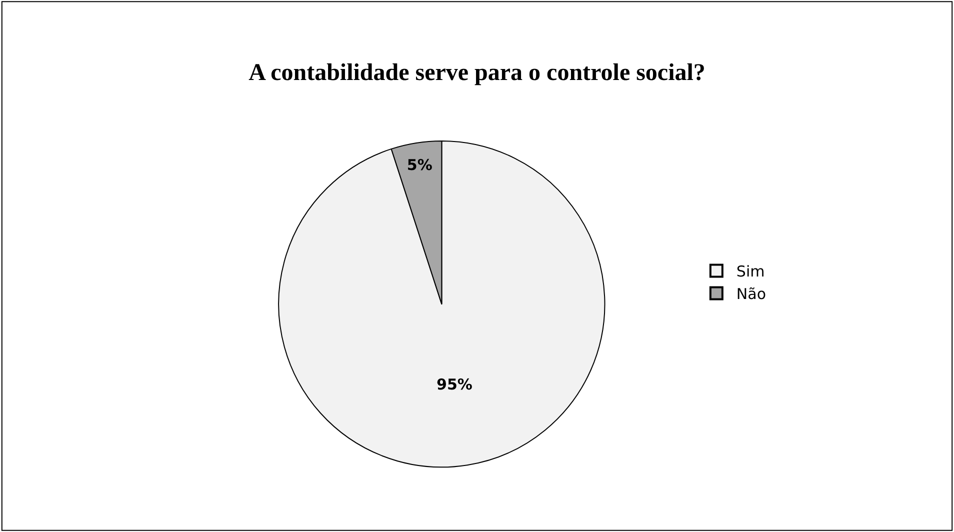 The height and width of the screenshot is (532, 954). I want to click on legend-label: Não, so click(751, 294).